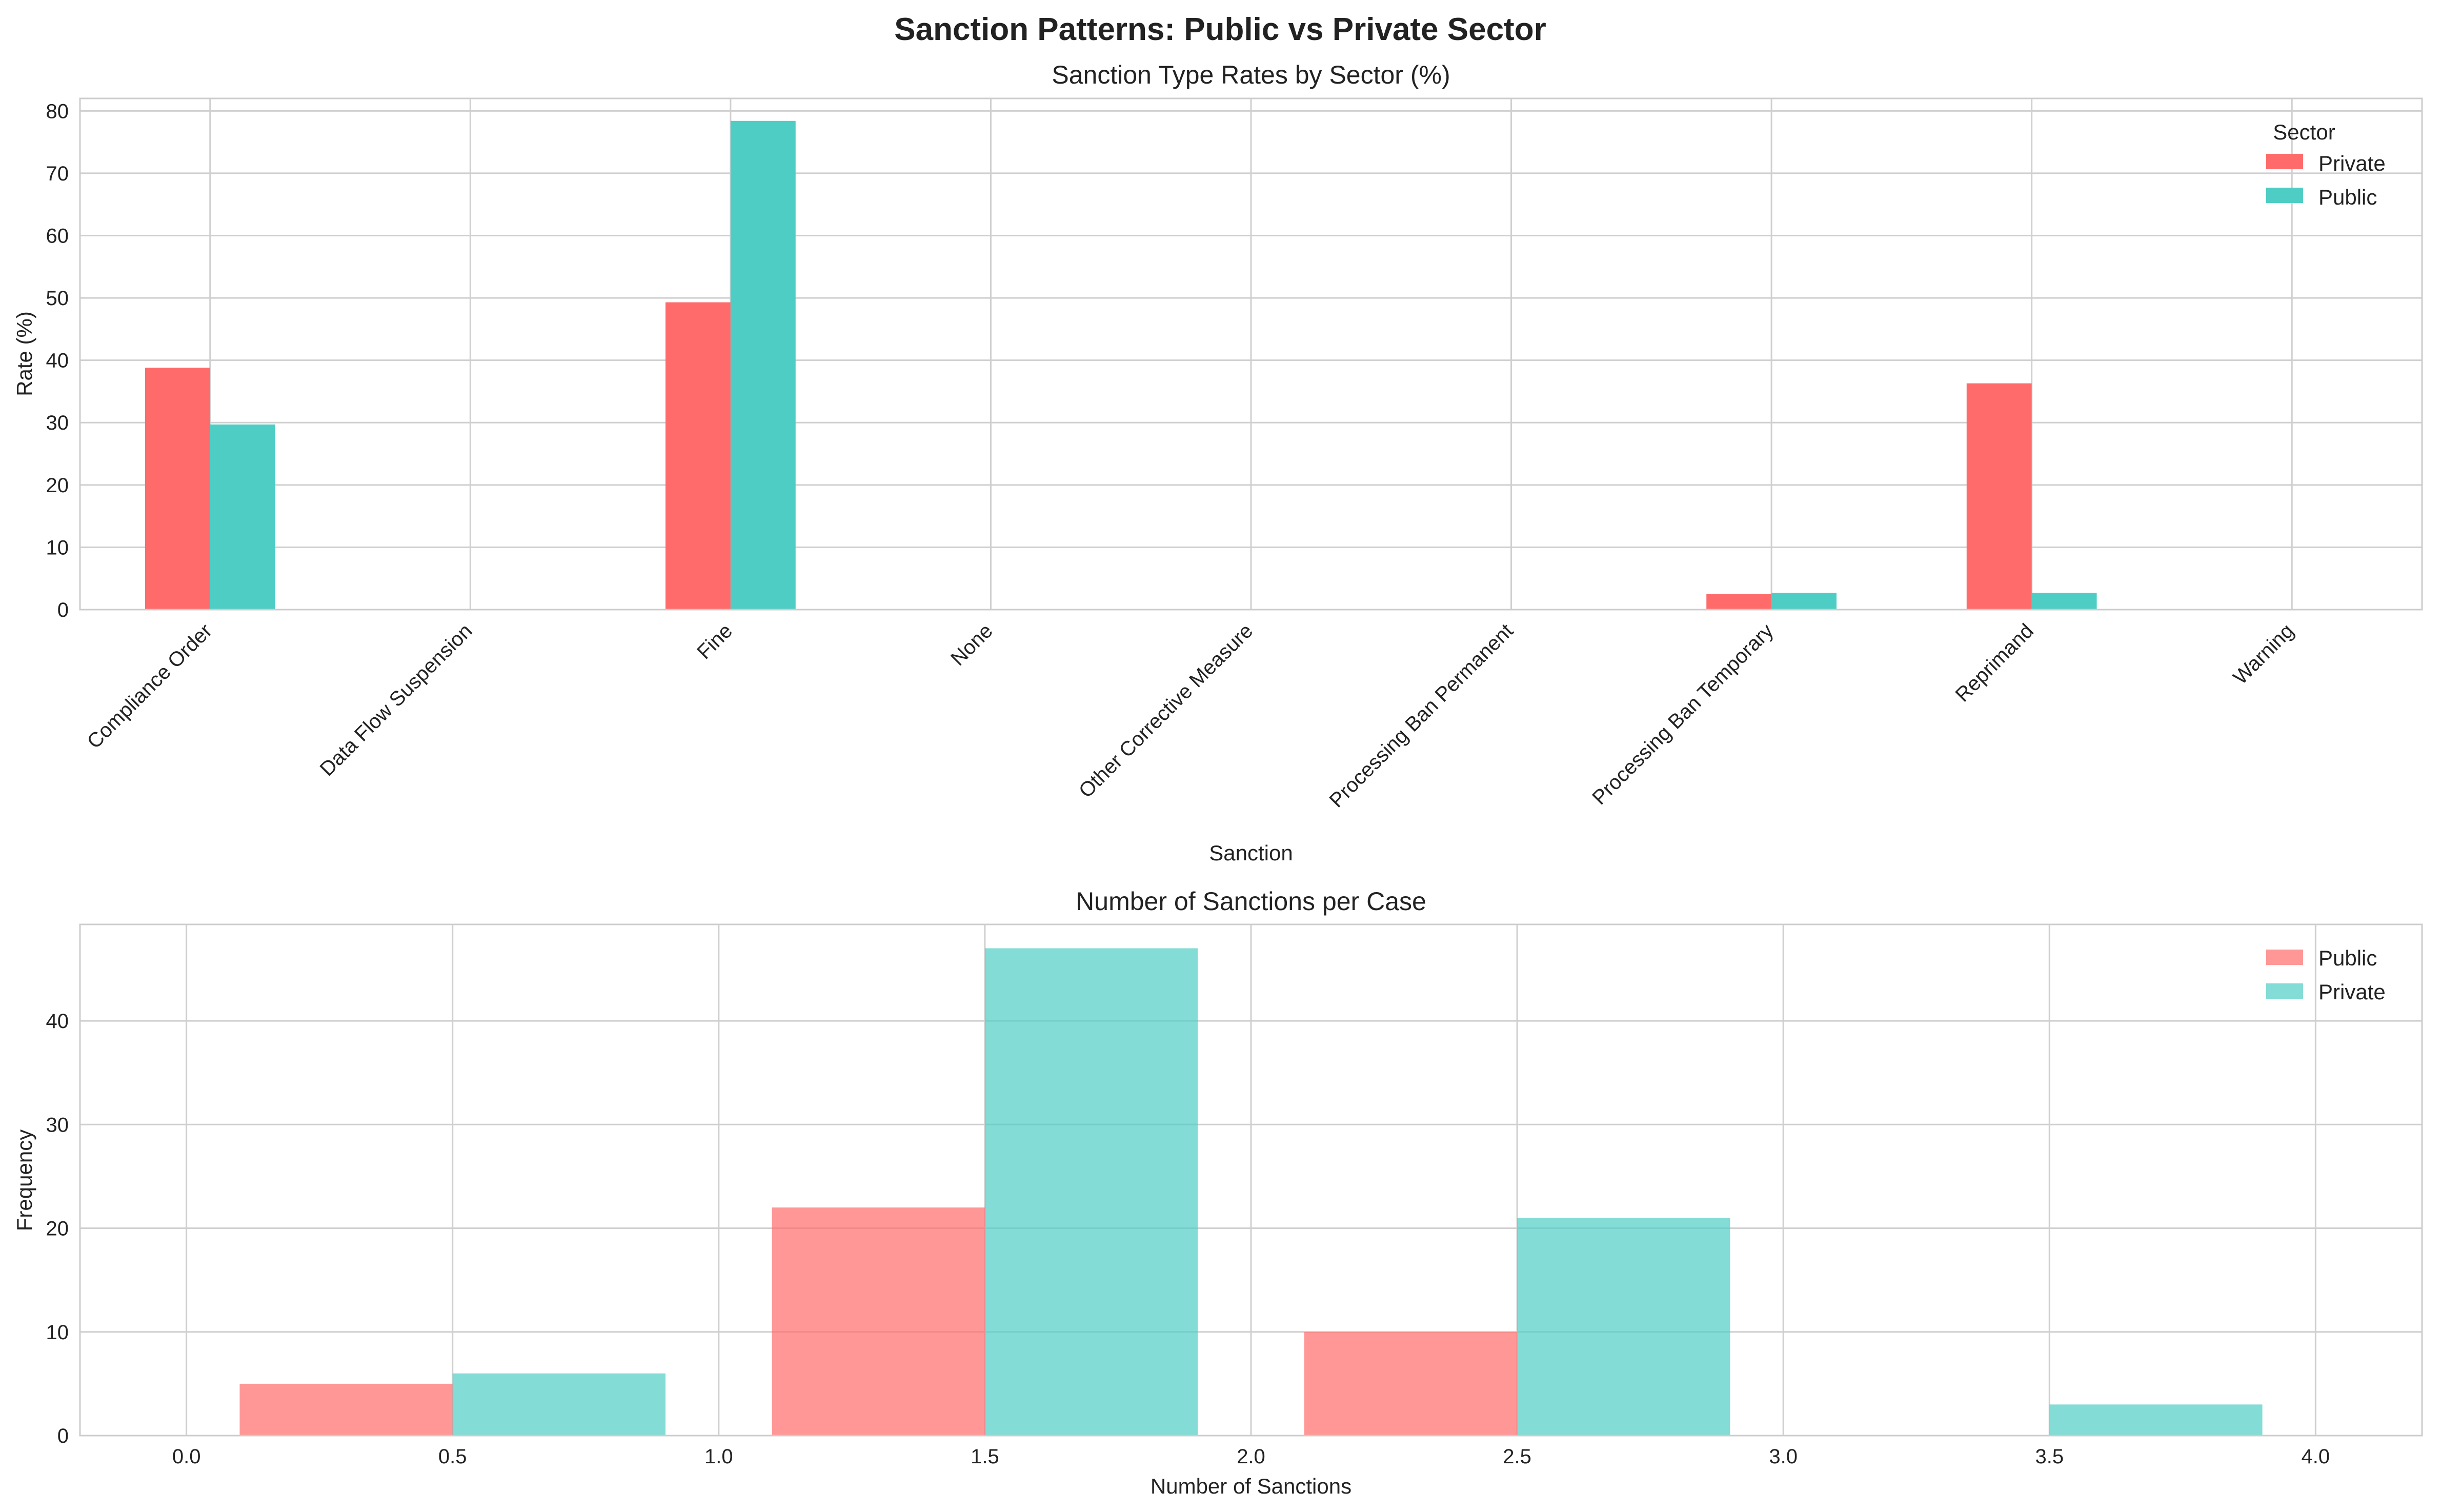  I want to click on legend: Public Private, so click(2326, 975).